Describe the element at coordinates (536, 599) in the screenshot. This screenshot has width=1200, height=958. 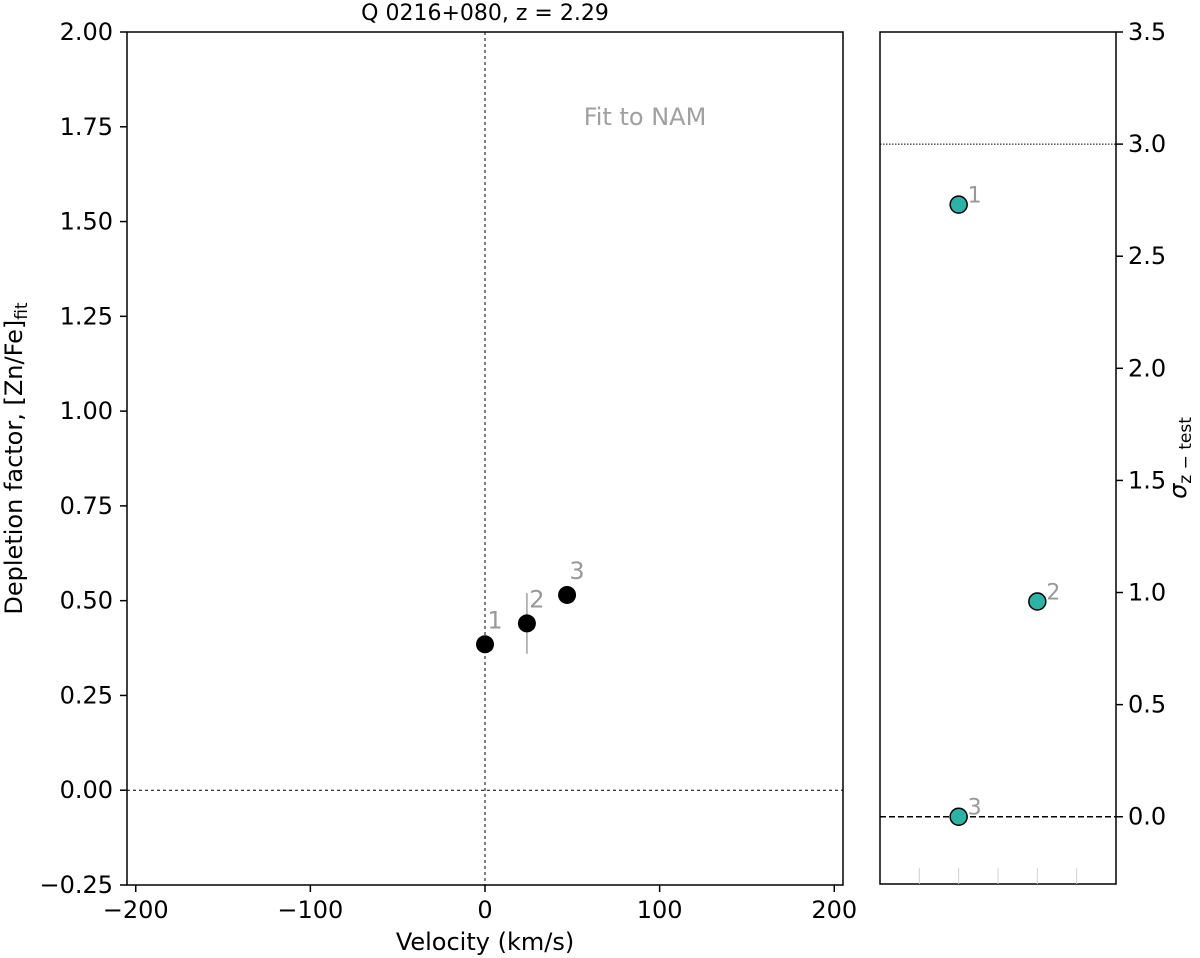
I see `left-point-label: 2` at that location.